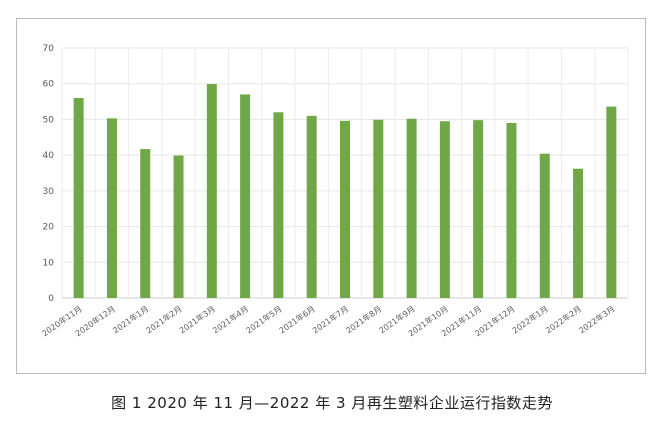 The height and width of the screenshot is (430, 664). Describe the element at coordinates (49, 263) in the screenshot. I see `y-tick-label: 10` at that location.